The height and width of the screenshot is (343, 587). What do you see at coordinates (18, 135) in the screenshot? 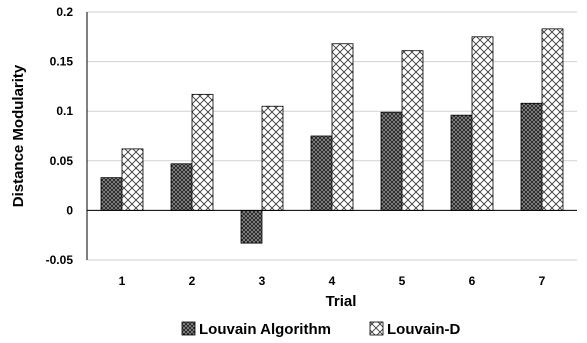
I see `y-axis-title: Distance Modularity` at bounding box center [18, 135].